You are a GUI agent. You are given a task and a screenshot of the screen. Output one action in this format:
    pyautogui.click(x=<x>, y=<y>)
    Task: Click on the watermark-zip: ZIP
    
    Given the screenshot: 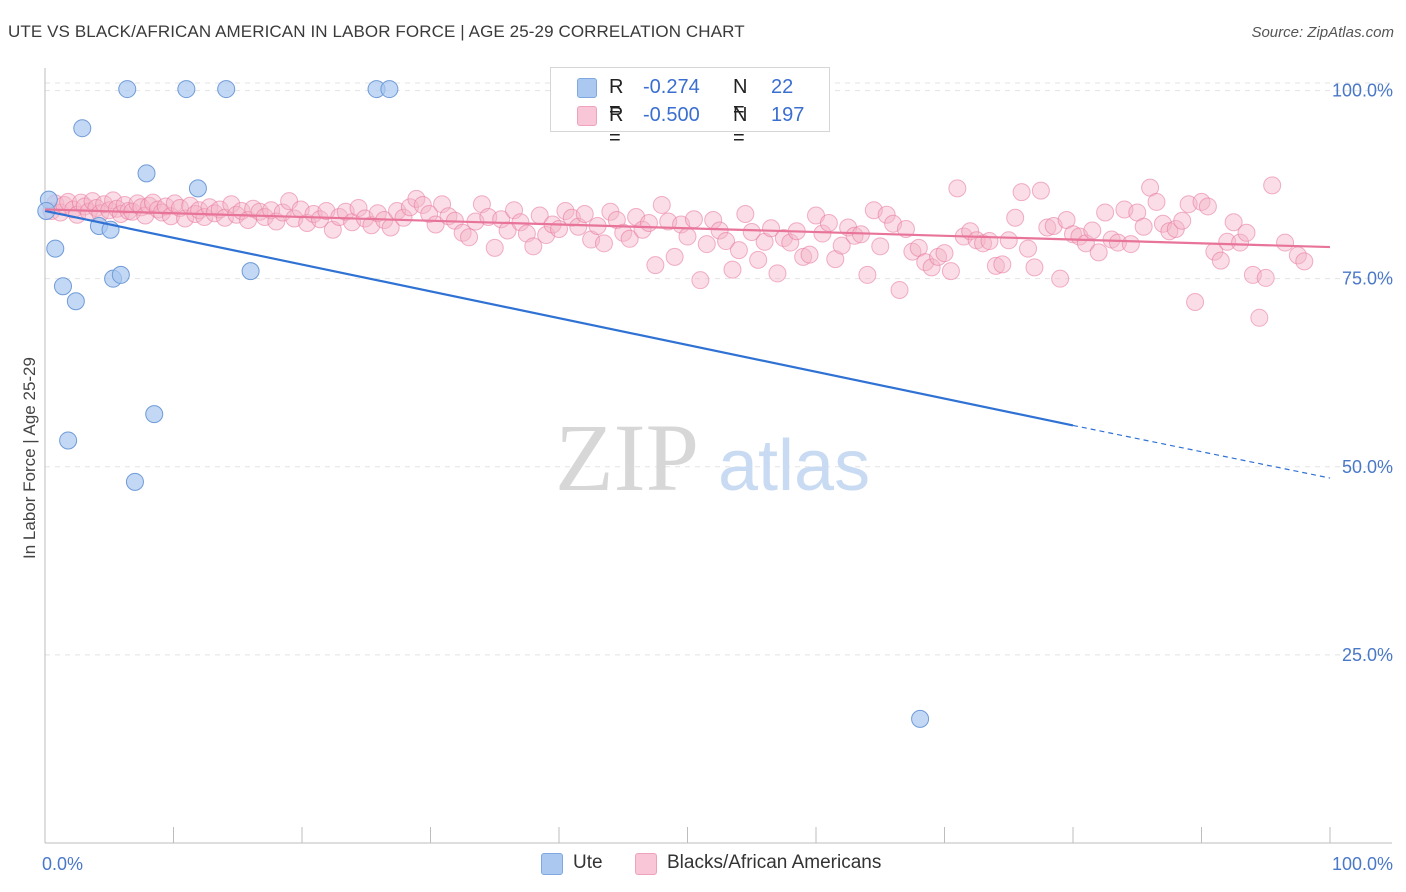 What is the action you would take?
    pyautogui.click(x=627, y=457)
    